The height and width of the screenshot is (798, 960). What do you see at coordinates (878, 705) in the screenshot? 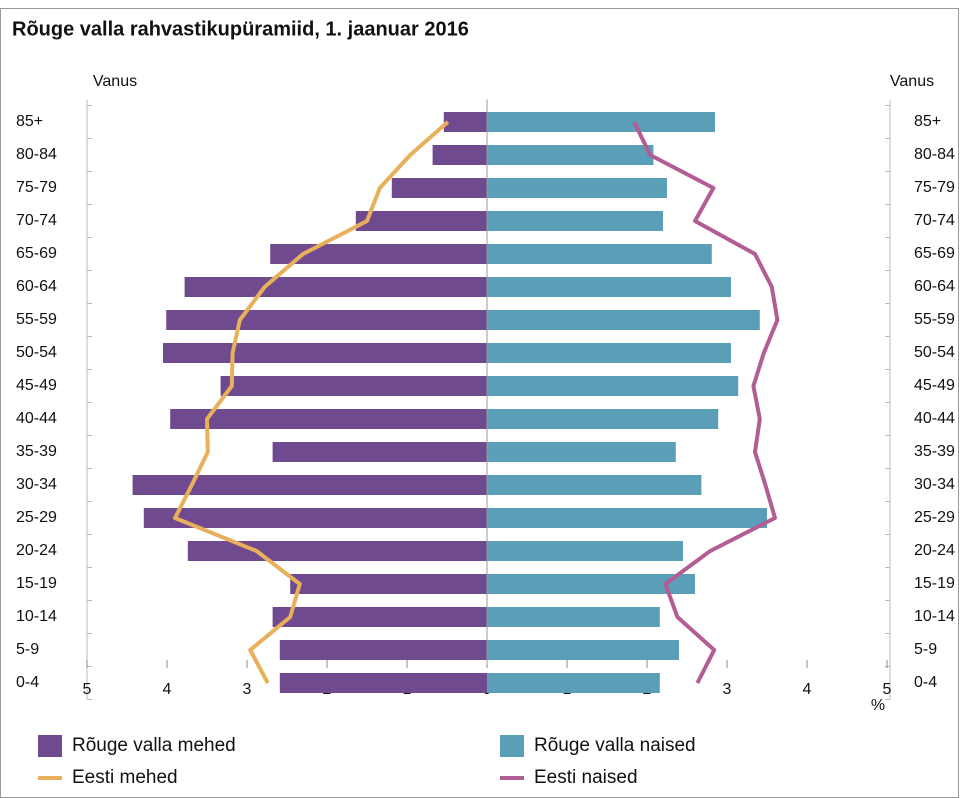
I see `x-axis-label: %` at bounding box center [878, 705].